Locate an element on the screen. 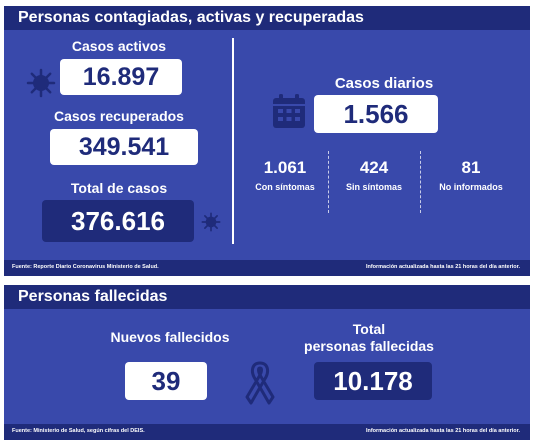 The image size is (536, 448). casos-recuperados-value: 349.541 is located at coordinates (124, 147).